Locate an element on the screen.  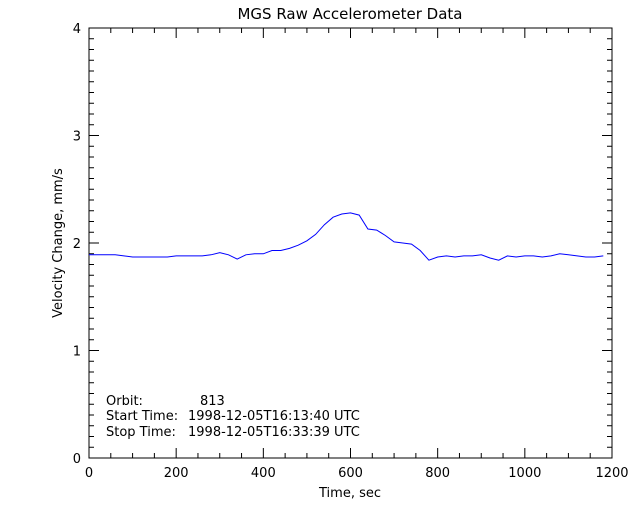
chart-title: MGS Raw Accelerometer Data is located at coordinates (349, 14).